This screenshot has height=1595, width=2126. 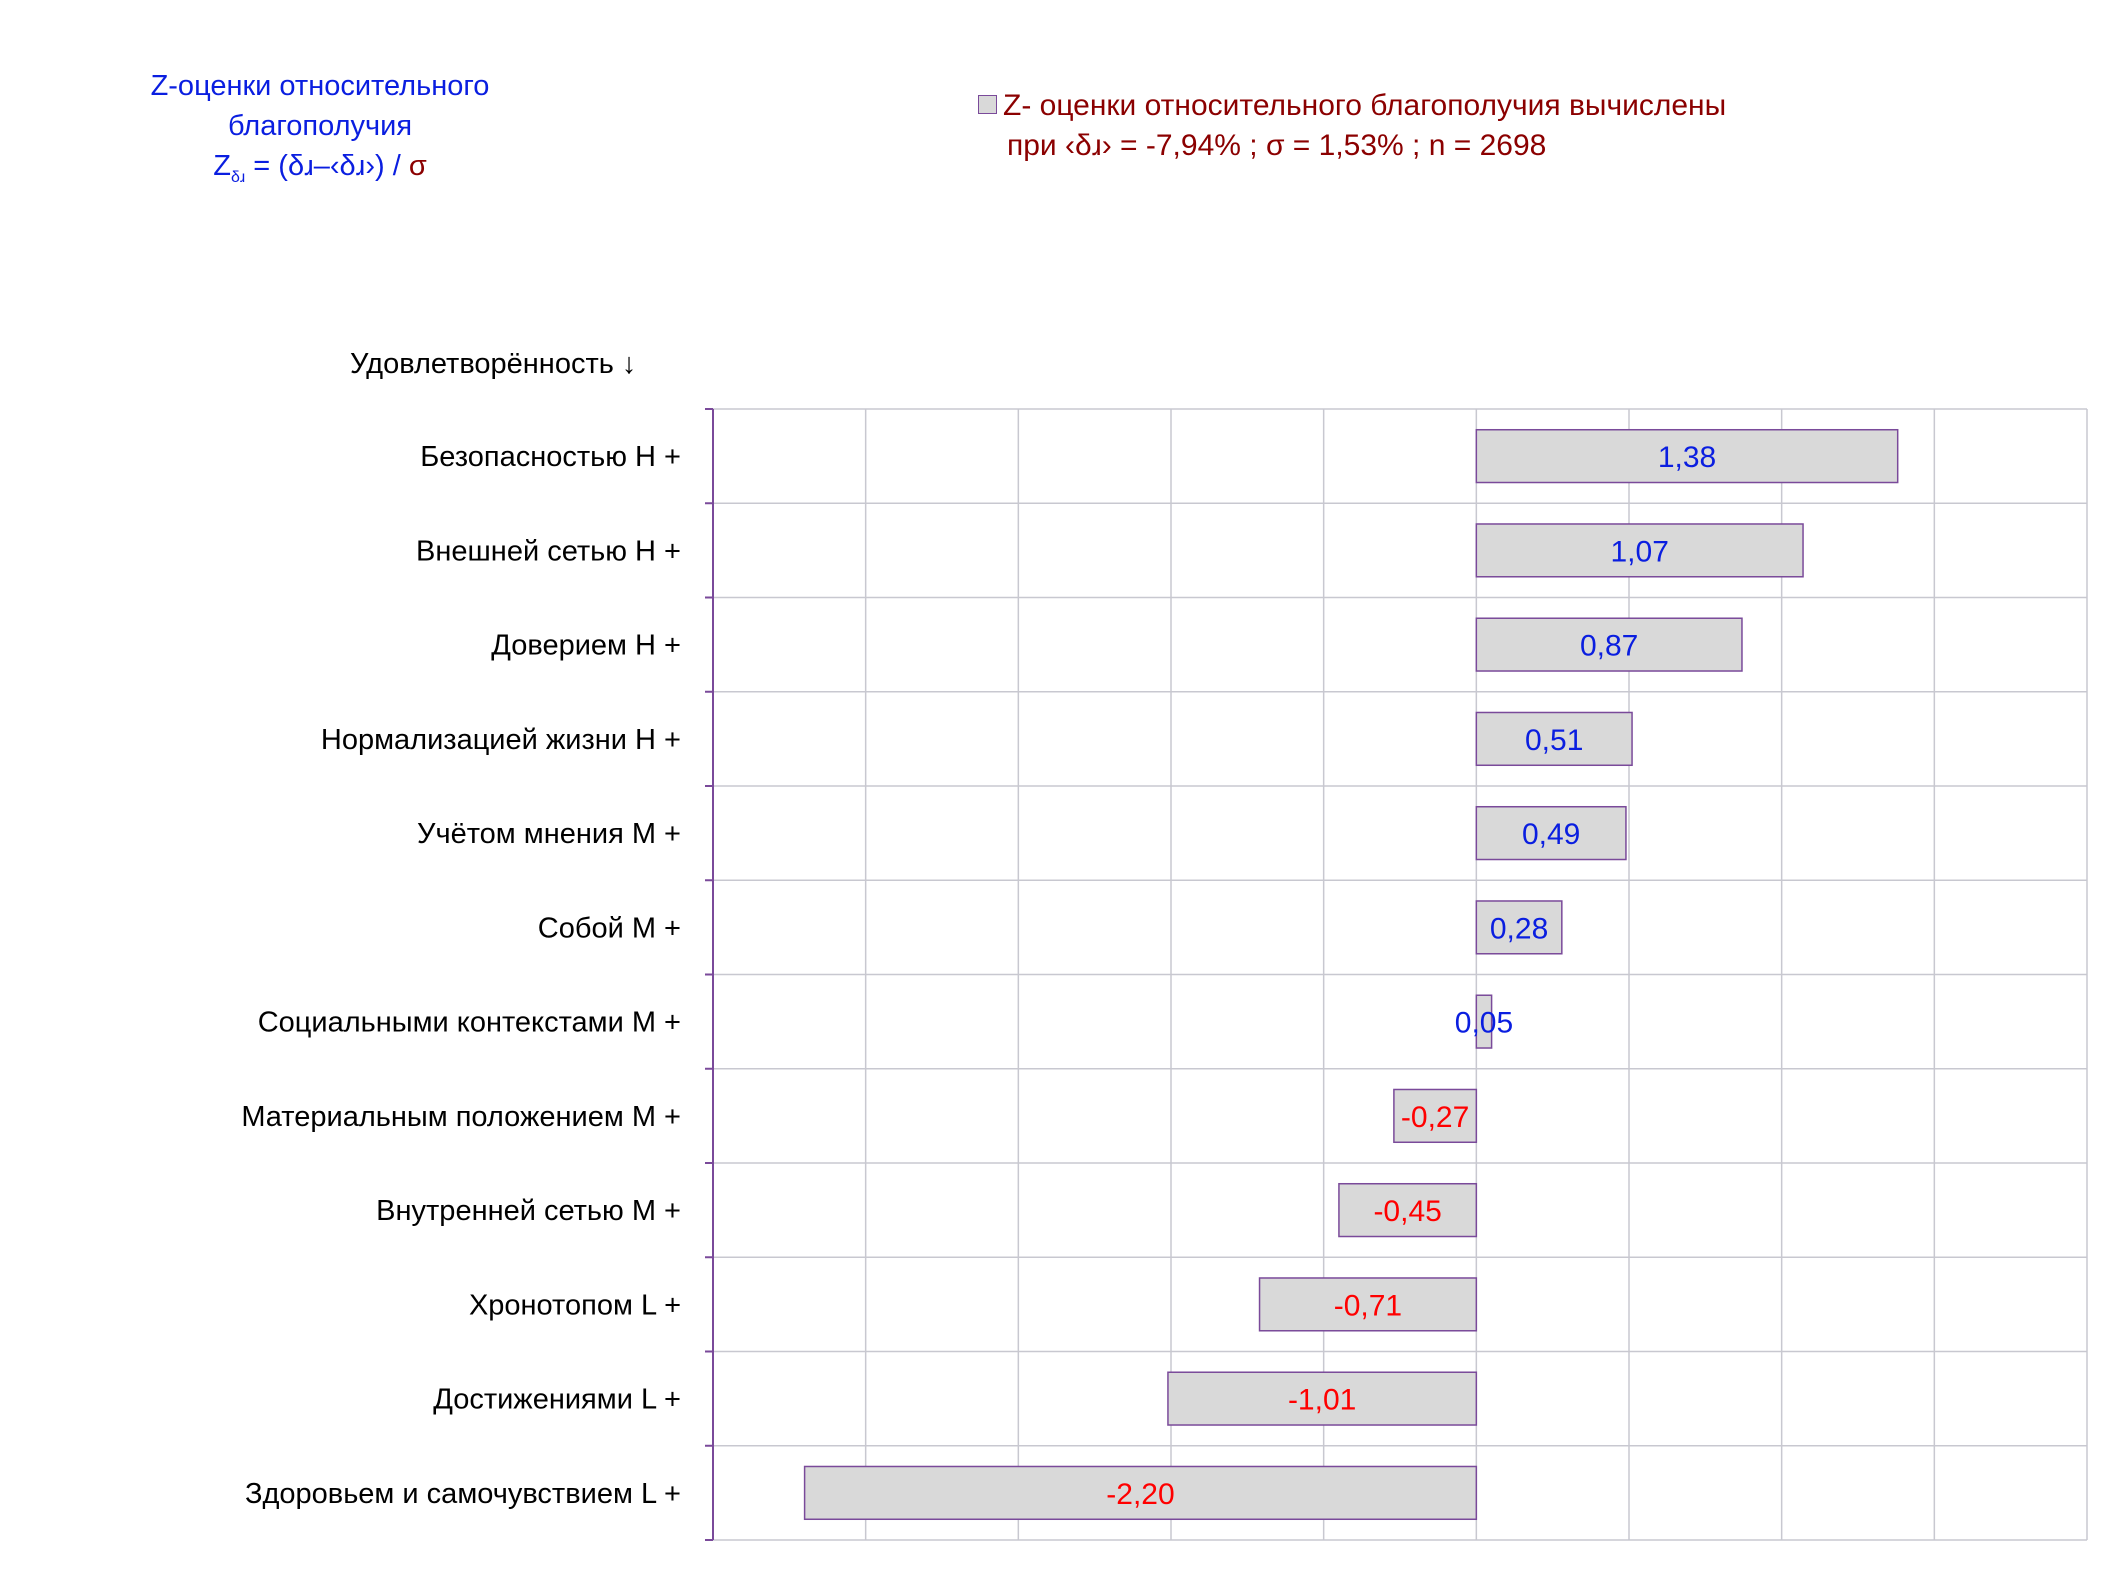 What do you see at coordinates (528, 1211) in the screenshot?
I see `category-label: Внутренней сетью М +` at bounding box center [528, 1211].